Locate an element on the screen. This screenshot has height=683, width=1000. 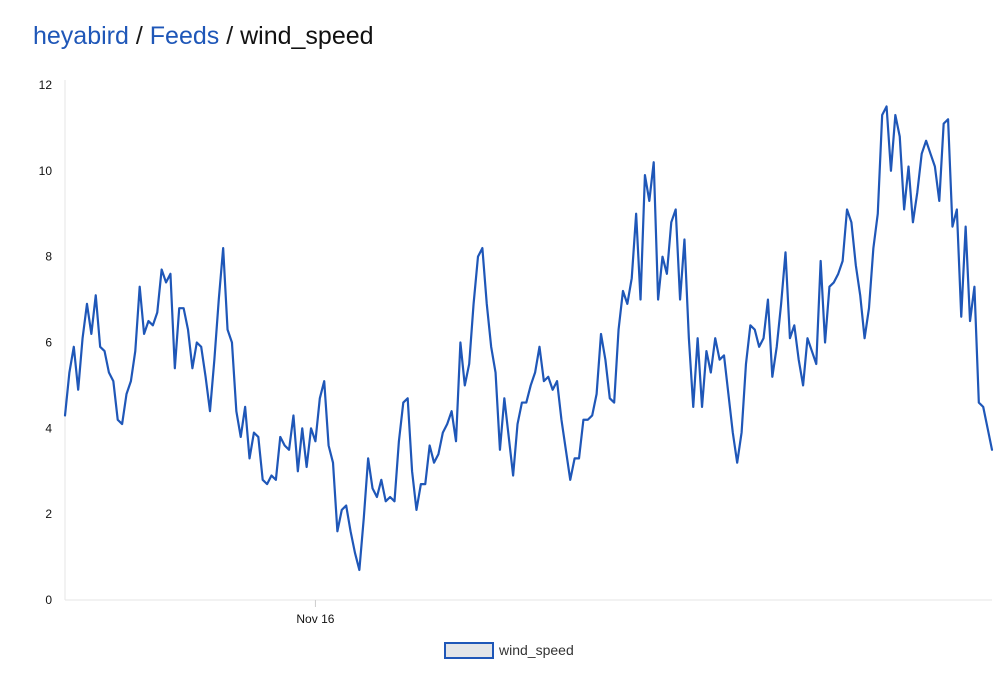
y-tick-label: 2 is located at coordinates (48, 514).